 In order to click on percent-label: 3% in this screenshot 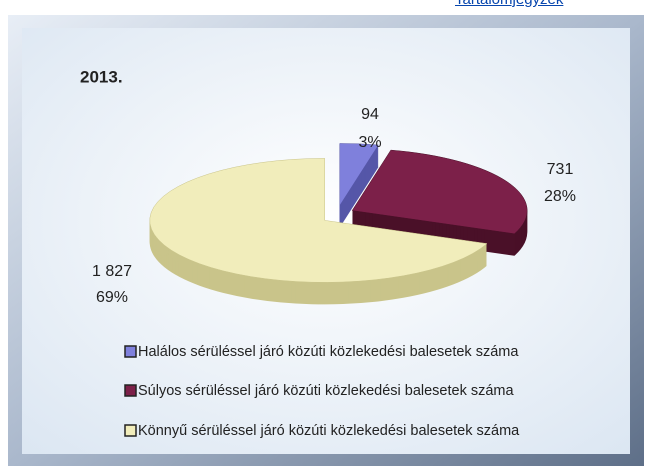, I will do `click(369, 142)`.